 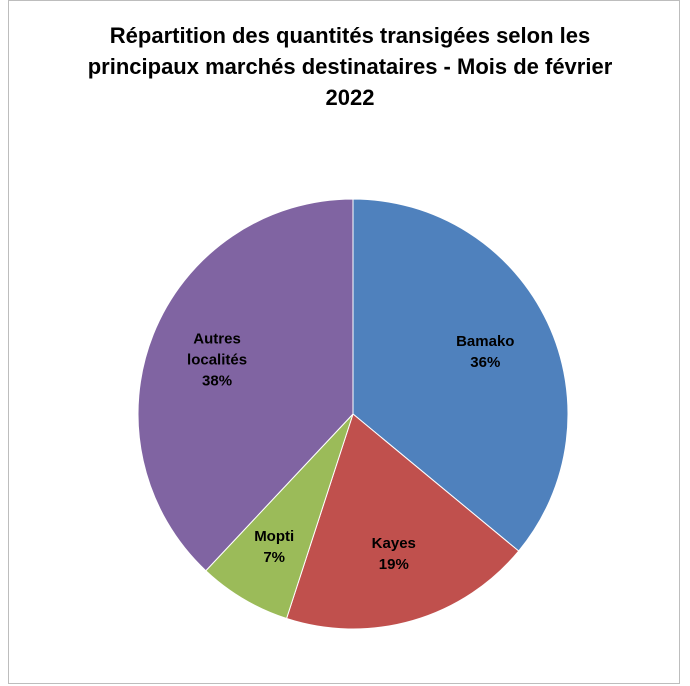 I want to click on value-label: 36%, so click(x=485, y=362).